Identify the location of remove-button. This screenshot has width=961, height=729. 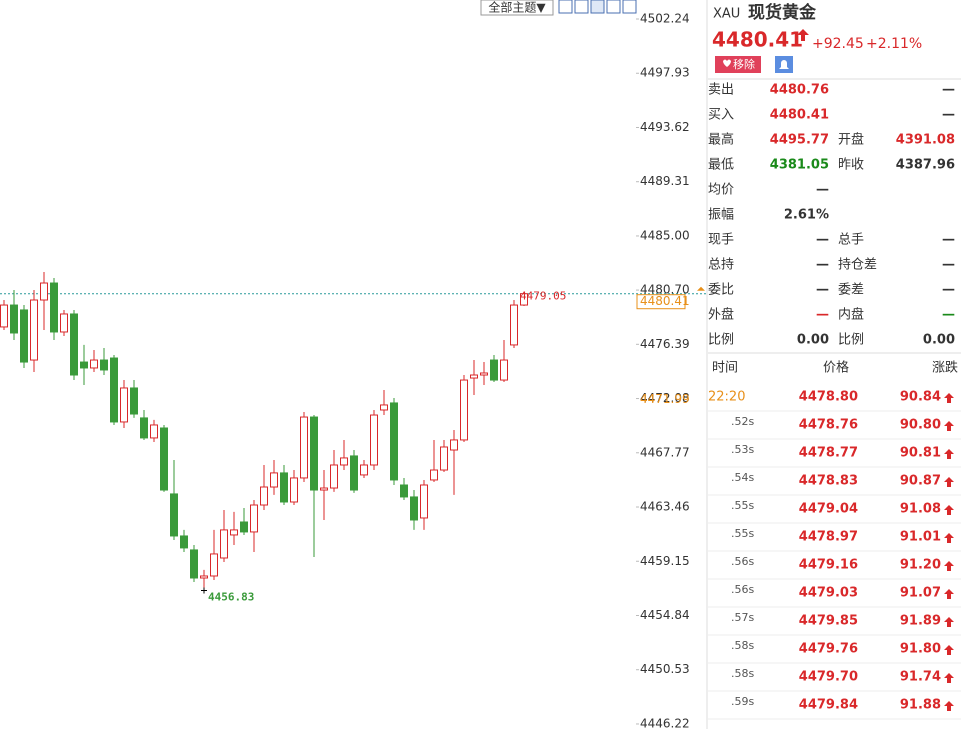
(738, 64).